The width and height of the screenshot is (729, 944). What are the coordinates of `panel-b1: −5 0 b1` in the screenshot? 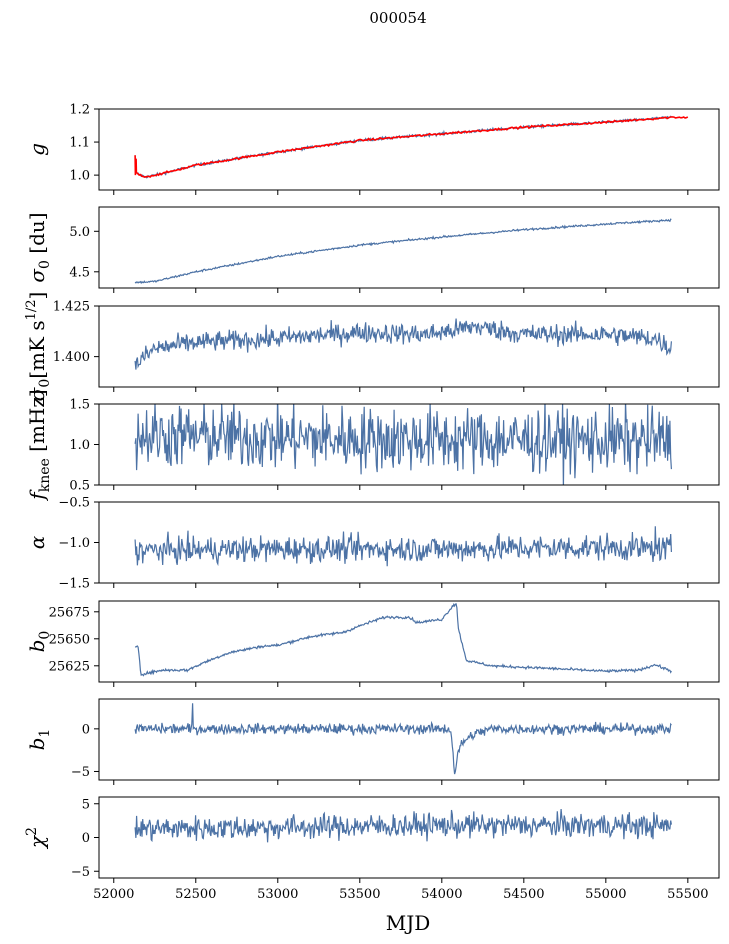 It's located at (372, 741).